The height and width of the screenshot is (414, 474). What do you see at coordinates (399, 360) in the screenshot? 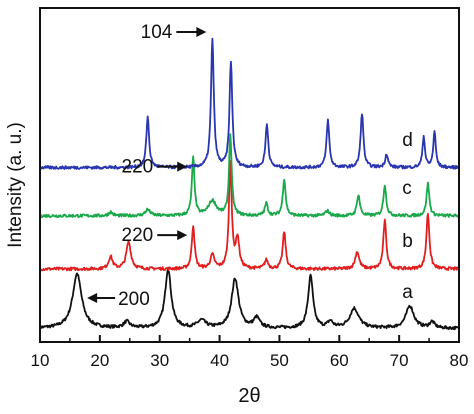
I see `x-tick-label: 70` at bounding box center [399, 360].